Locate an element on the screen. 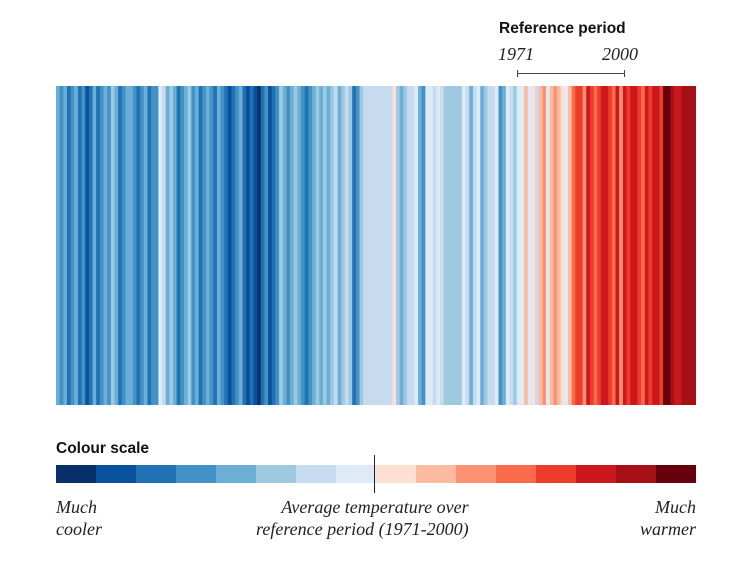 The width and height of the screenshot is (750, 579). stripe-1937 is located at coordinates (376, 245).